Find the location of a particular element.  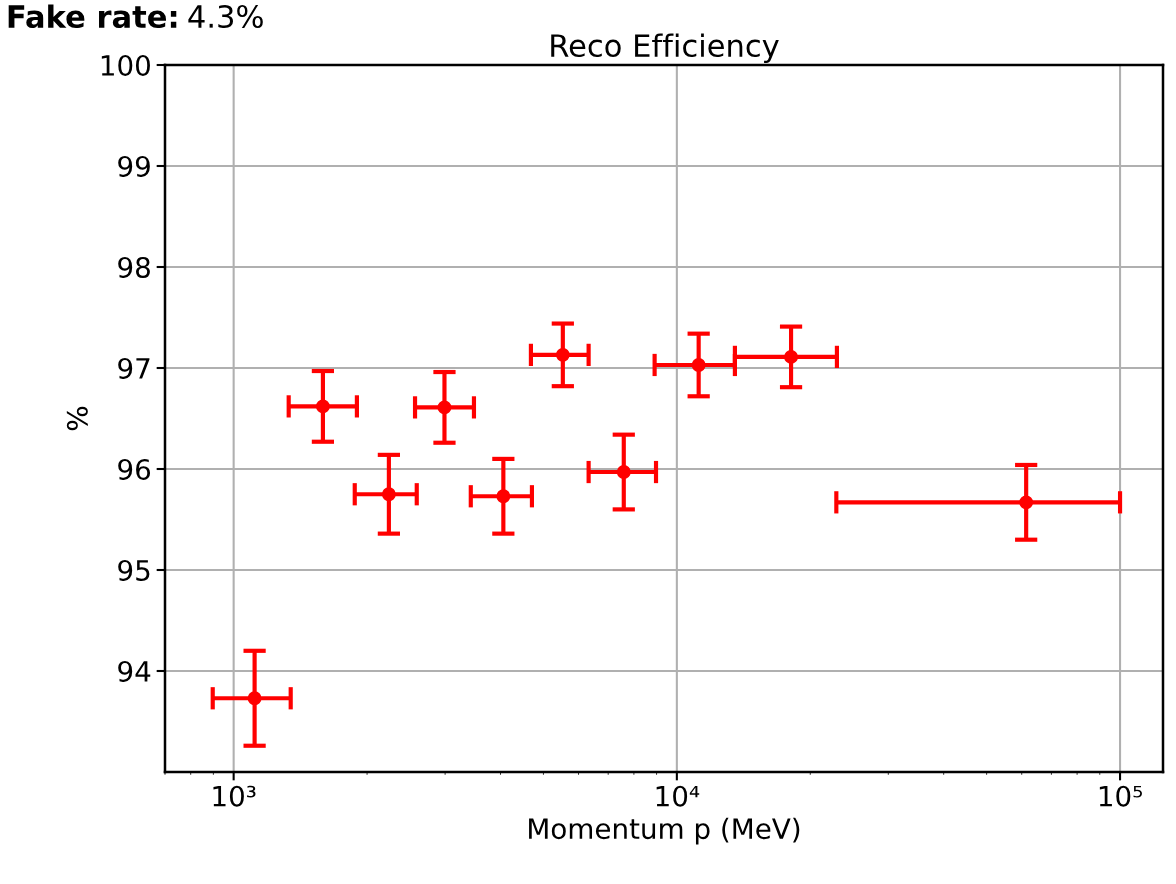

text: 4.3% is located at coordinates (225, 16).